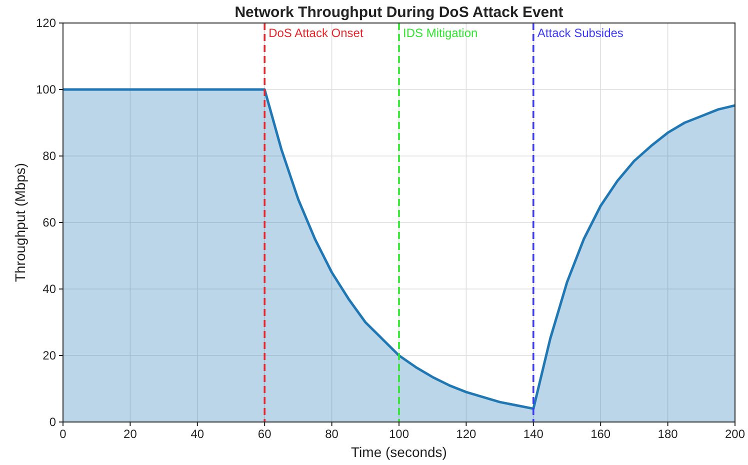 The image size is (748, 465). Describe the element at coordinates (197, 434) in the screenshot. I see `x-tick-label: 40` at that location.